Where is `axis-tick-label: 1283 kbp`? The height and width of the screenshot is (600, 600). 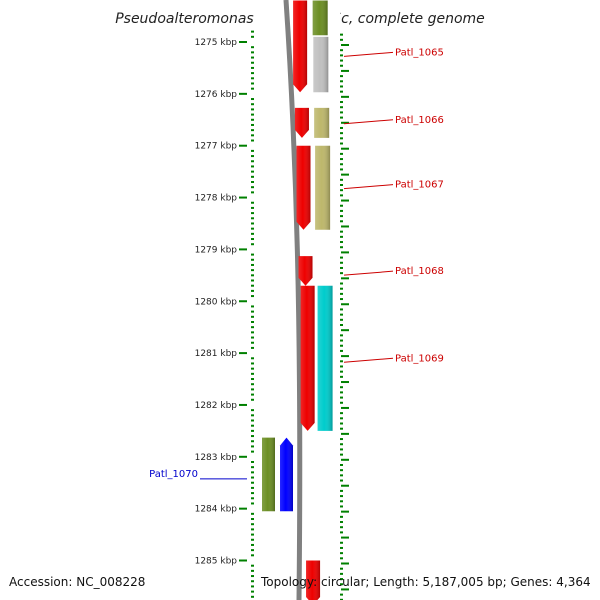
axis-tick-label: 1283 kbp is located at coordinates (216, 458).